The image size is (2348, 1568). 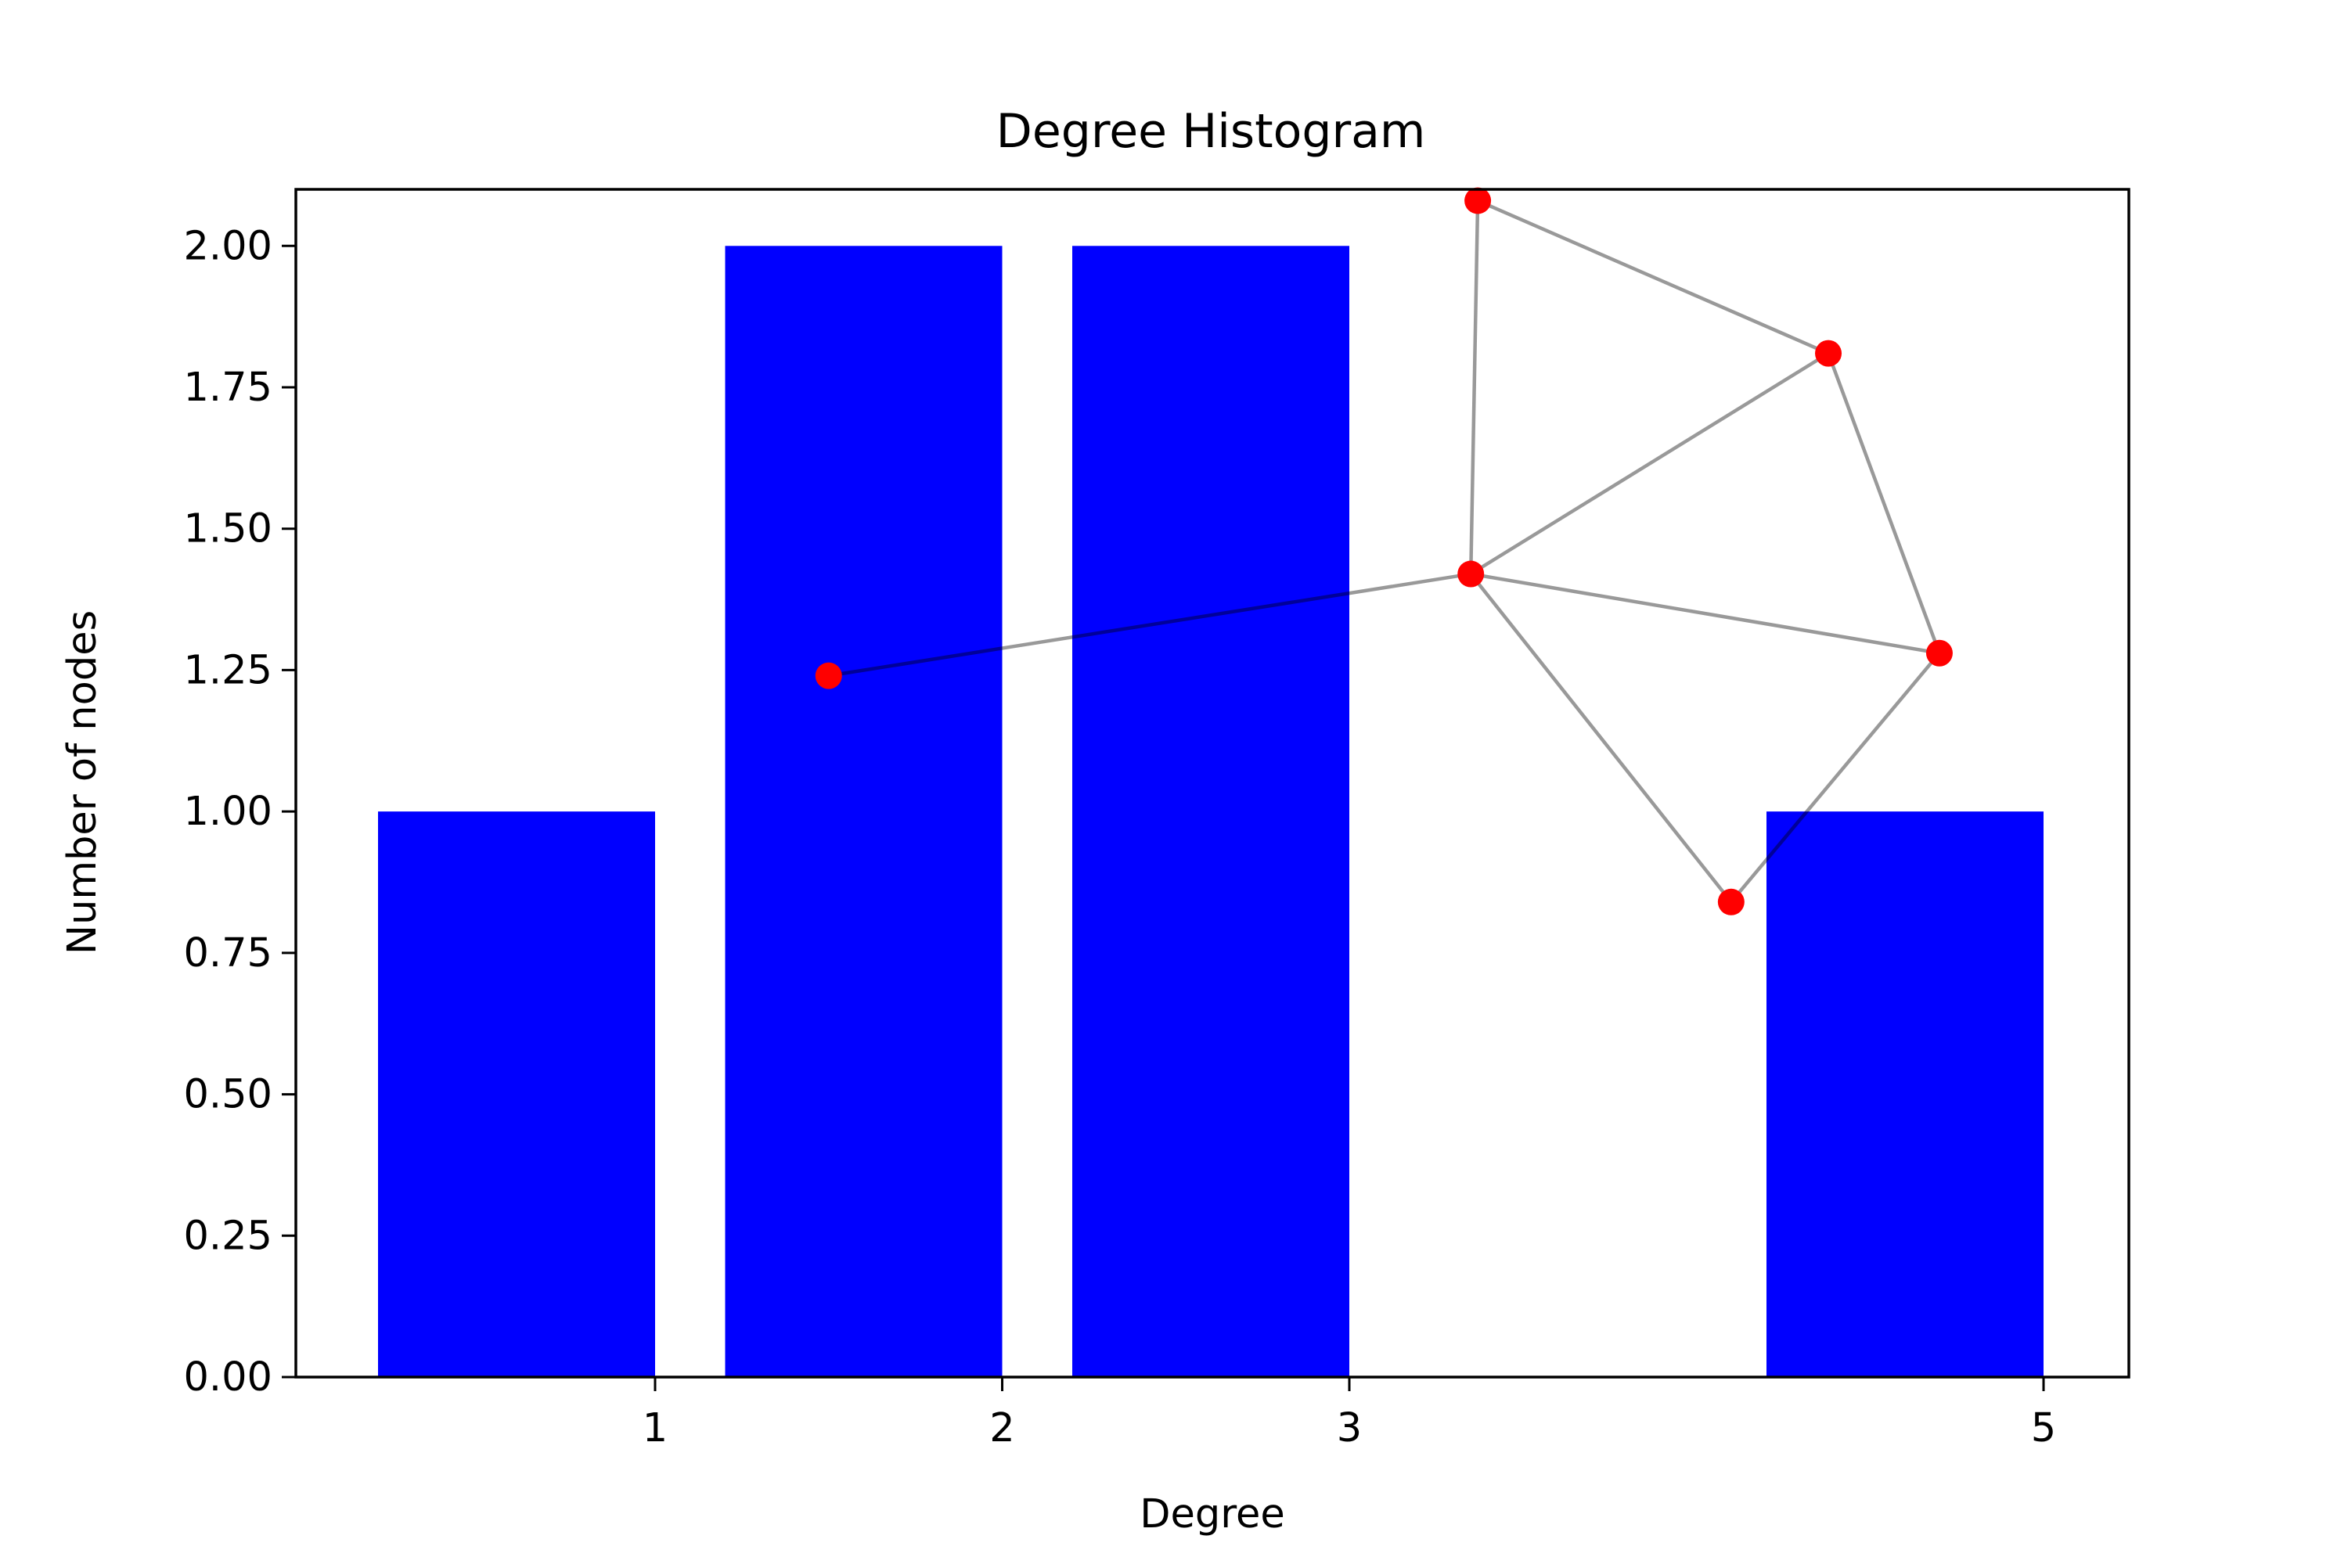 What do you see at coordinates (228, 246) in the screenshot?
I see `y-tick-label: 2.00` at bounding box center [228, 246].